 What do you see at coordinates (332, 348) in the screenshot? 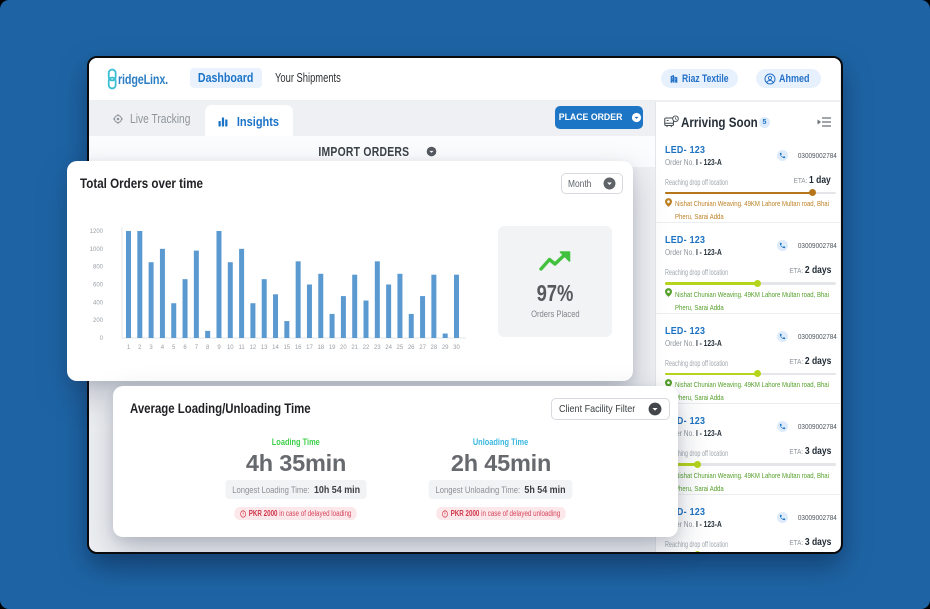
I see `svg-text: 19` at bounding box center [332, 348].